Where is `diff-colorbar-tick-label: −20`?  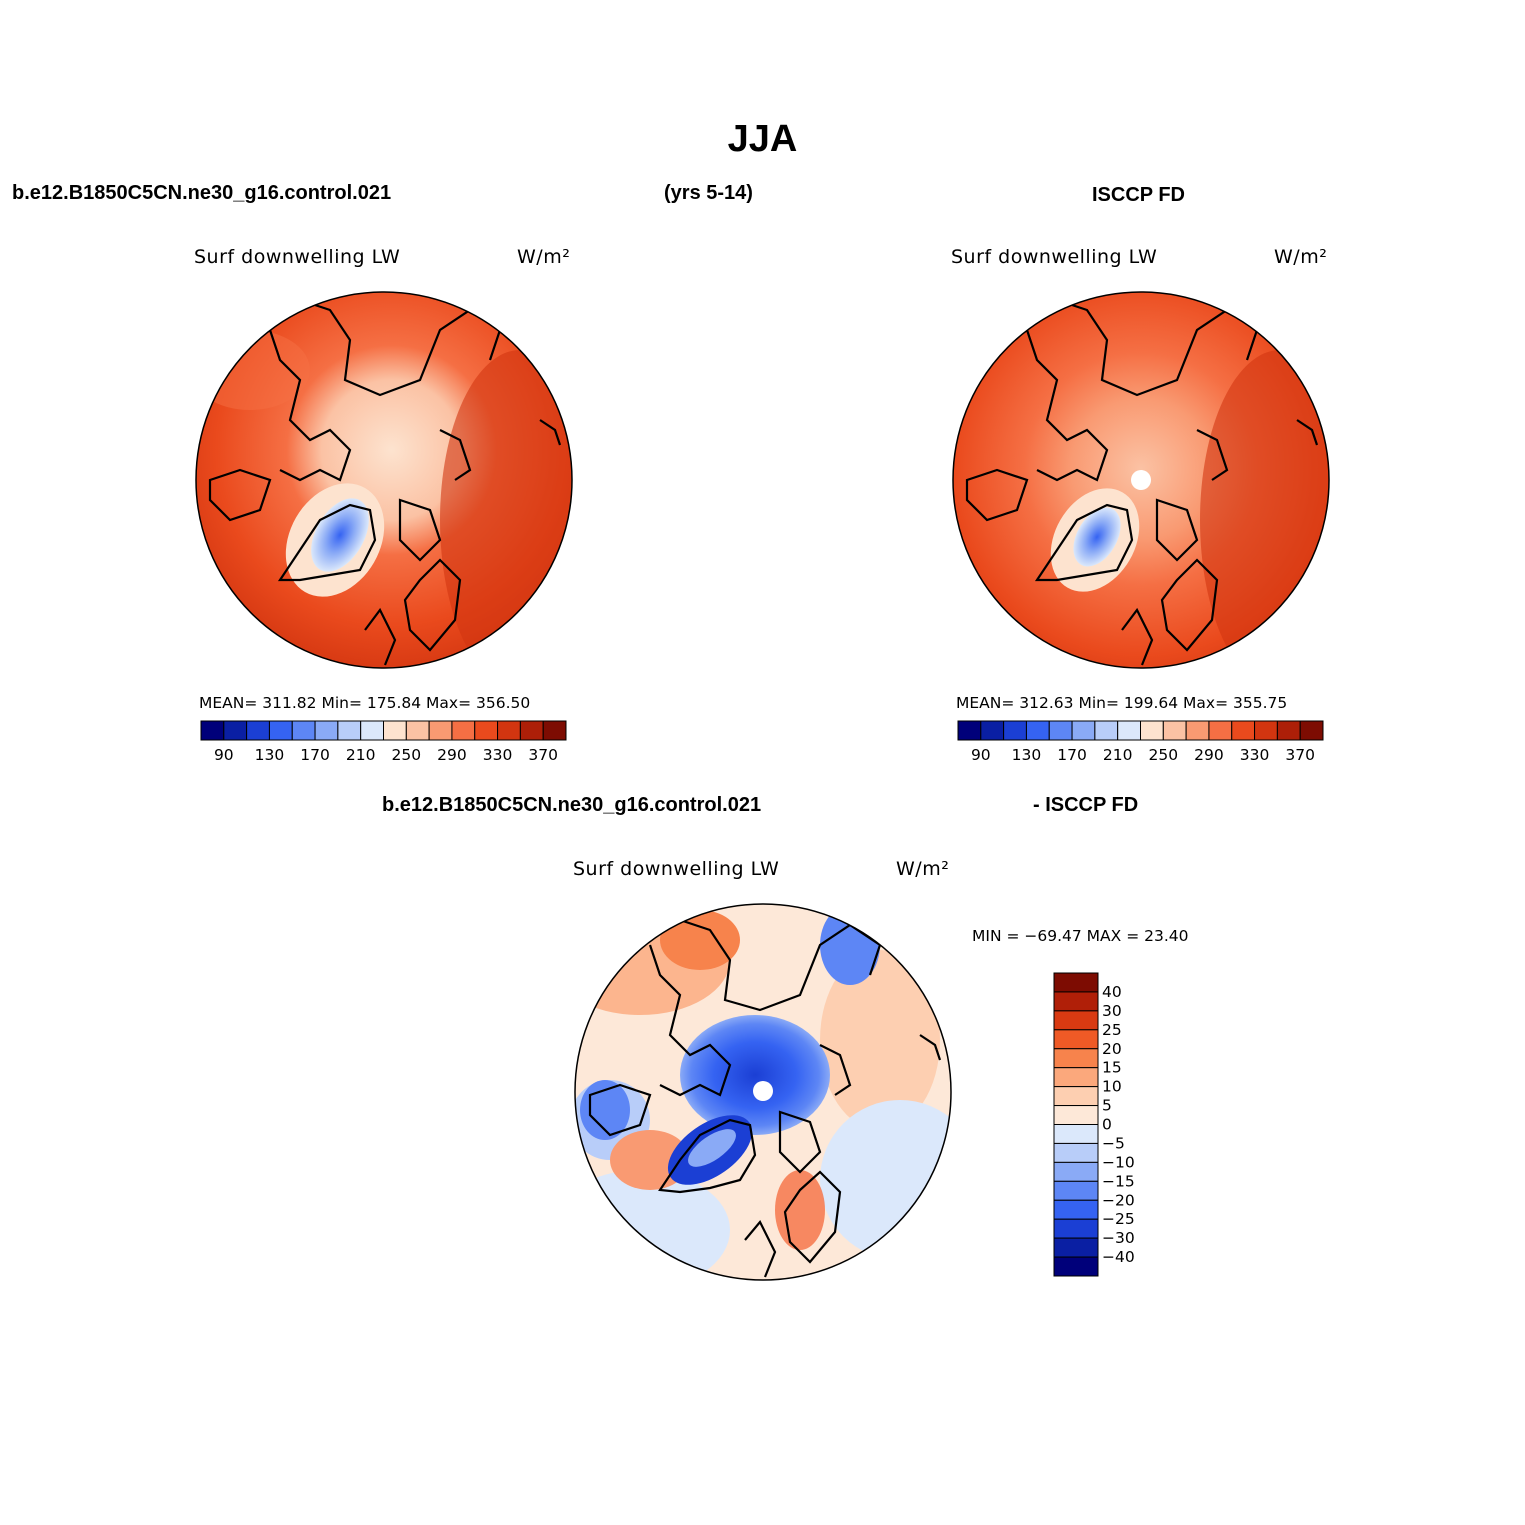 diff-colorbar-tick-label: −20 is located at coordinates (1118, 1200).